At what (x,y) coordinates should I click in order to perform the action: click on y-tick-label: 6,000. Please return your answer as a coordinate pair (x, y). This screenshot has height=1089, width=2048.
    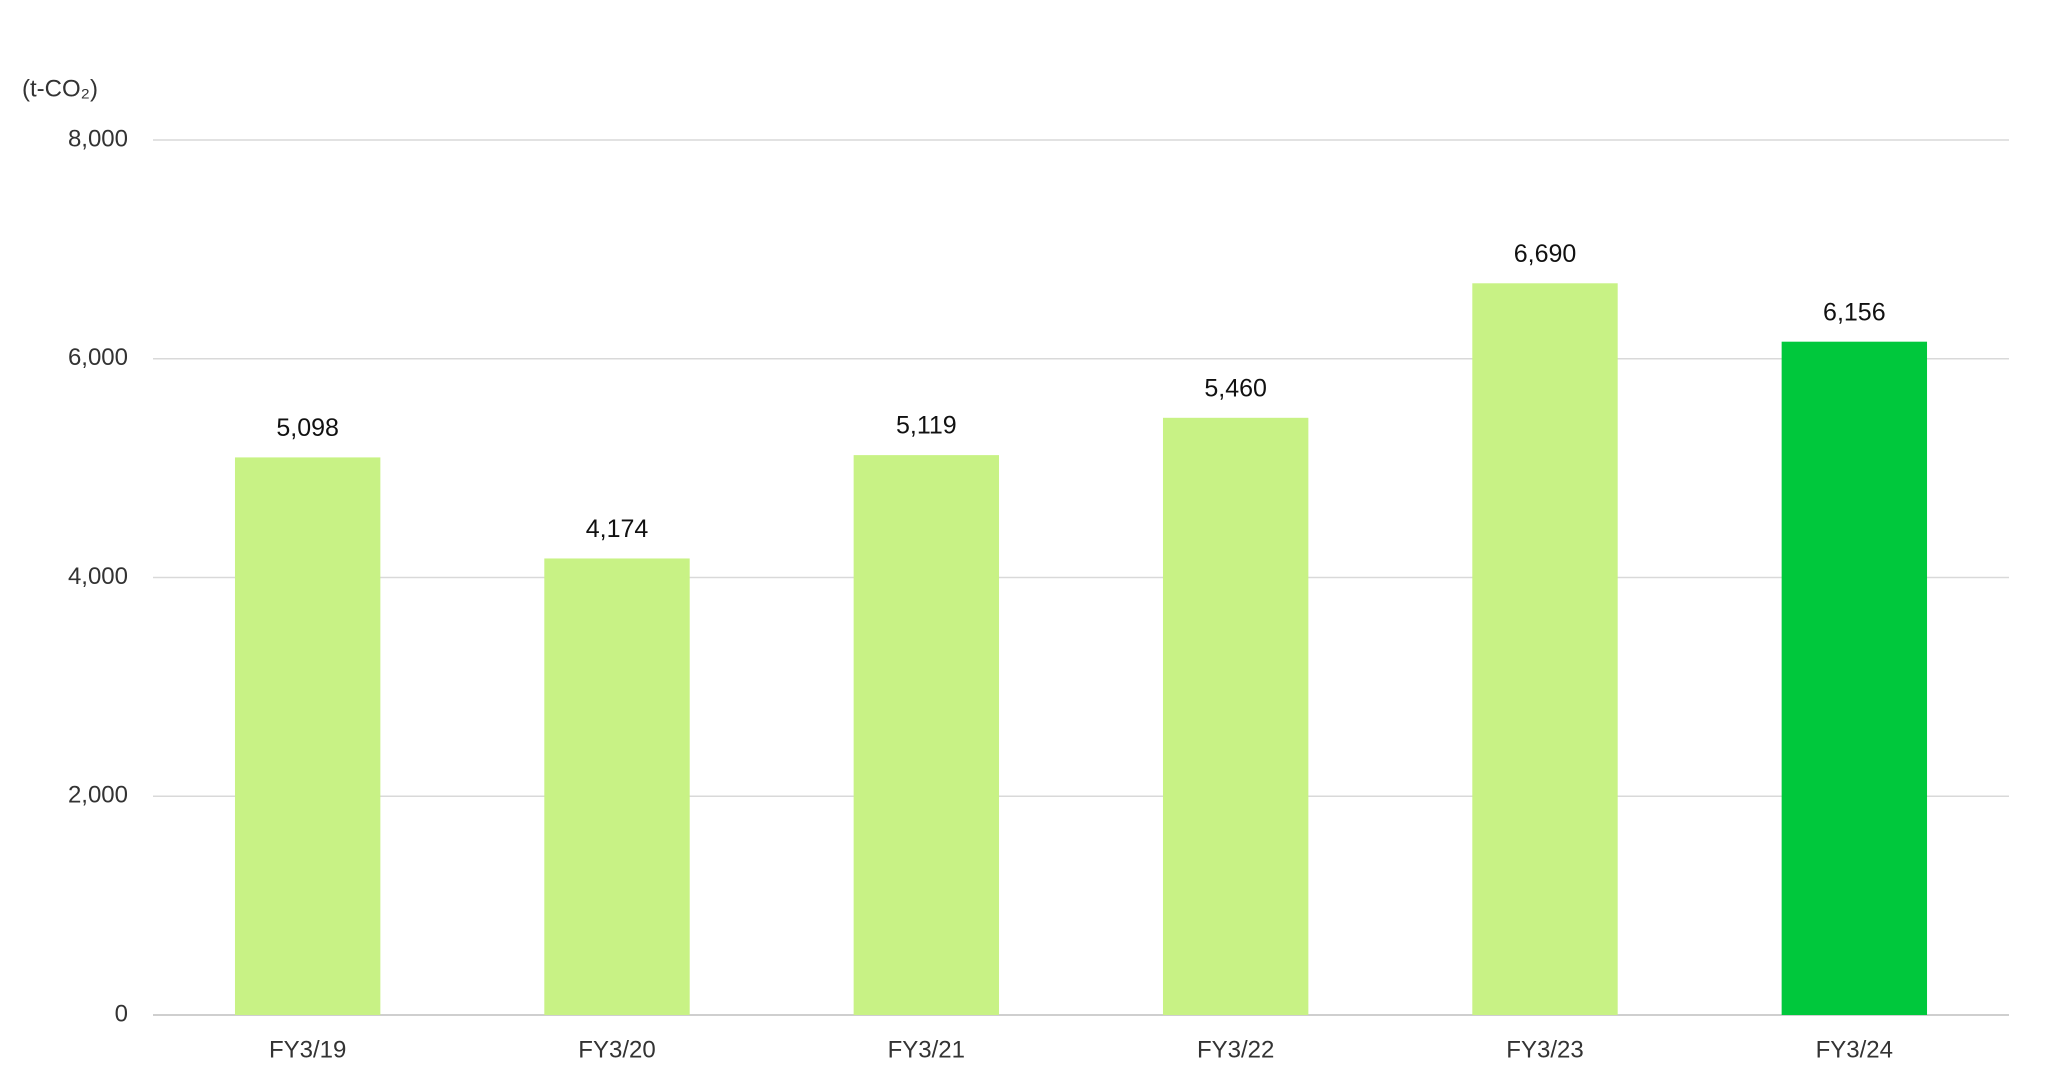
    Looking at the image, I should click on (98, 357).